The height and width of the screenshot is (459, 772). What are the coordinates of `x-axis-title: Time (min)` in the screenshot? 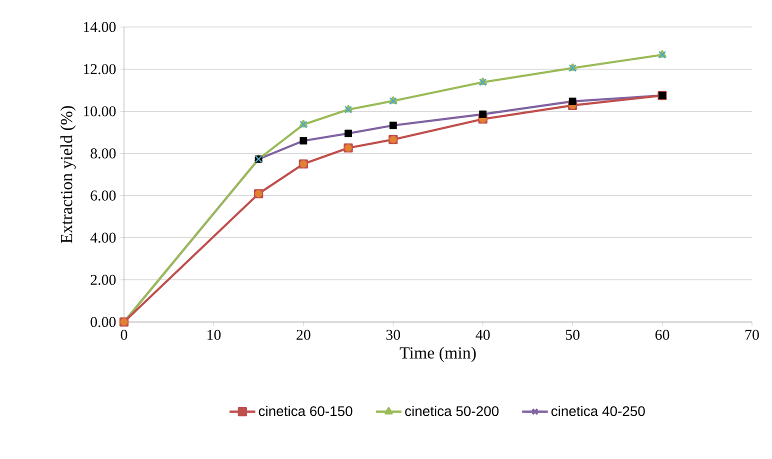 It's located at (438, 354).